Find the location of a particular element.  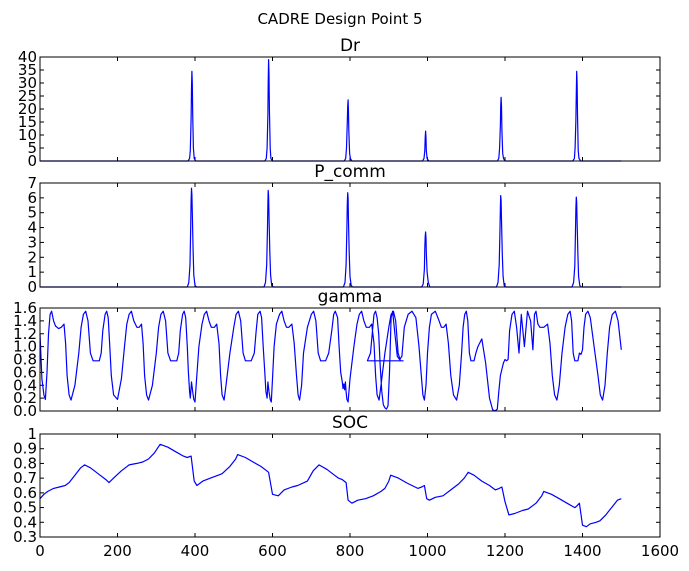

y-tick-label: 7 is located at coordinates (32, 183).